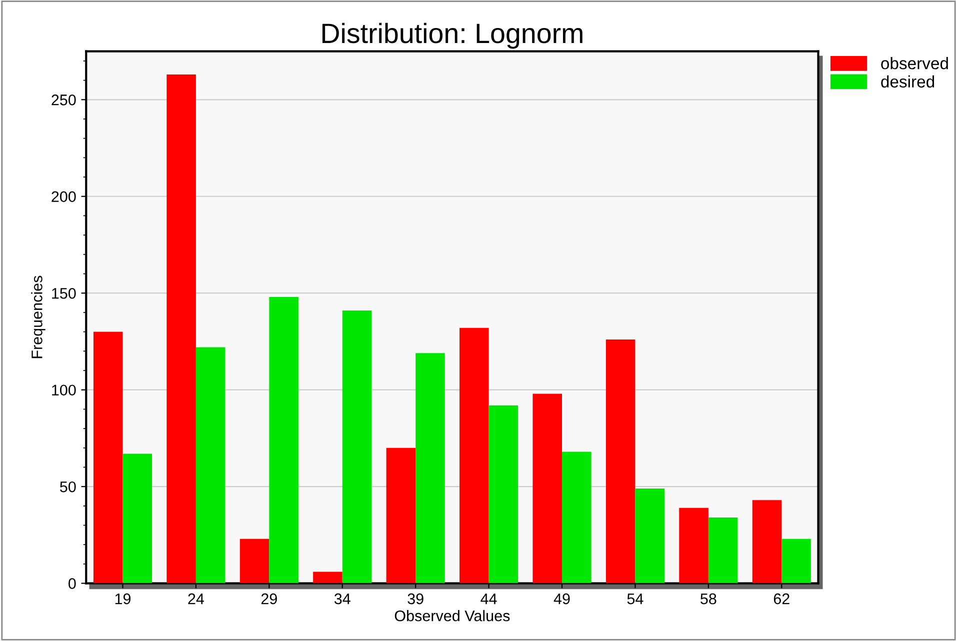 Image resolution: width=957 pixels, height=641 pixels. What do you see at coordinates (416, 598) in the screenshot?
I see `x-tick-label: 39` at bounding box center [416, 598].